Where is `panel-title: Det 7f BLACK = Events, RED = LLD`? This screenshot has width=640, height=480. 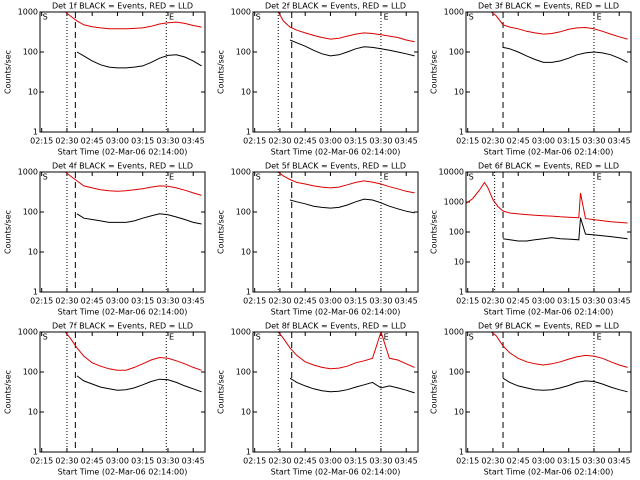 panel-title: Det 7f BLACK = Events, RED = LLD is located at coordinates (122, 326).